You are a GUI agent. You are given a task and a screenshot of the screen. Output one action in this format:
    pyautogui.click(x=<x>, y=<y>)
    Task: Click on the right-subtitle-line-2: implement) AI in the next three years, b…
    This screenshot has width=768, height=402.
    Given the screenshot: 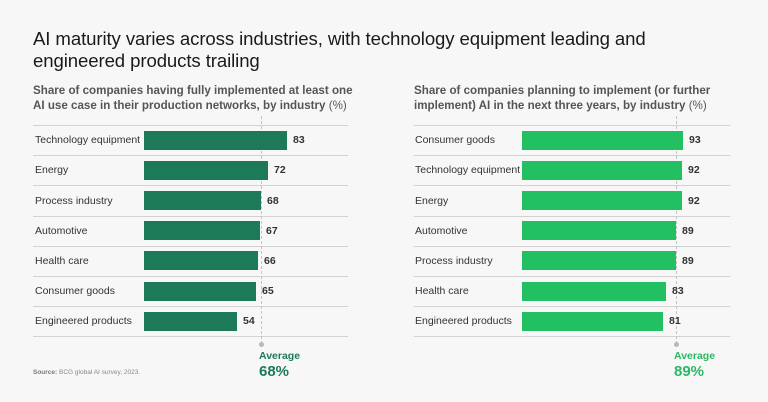 What is the action you would take?
    pyautogui.click(x=579, y=106)
    